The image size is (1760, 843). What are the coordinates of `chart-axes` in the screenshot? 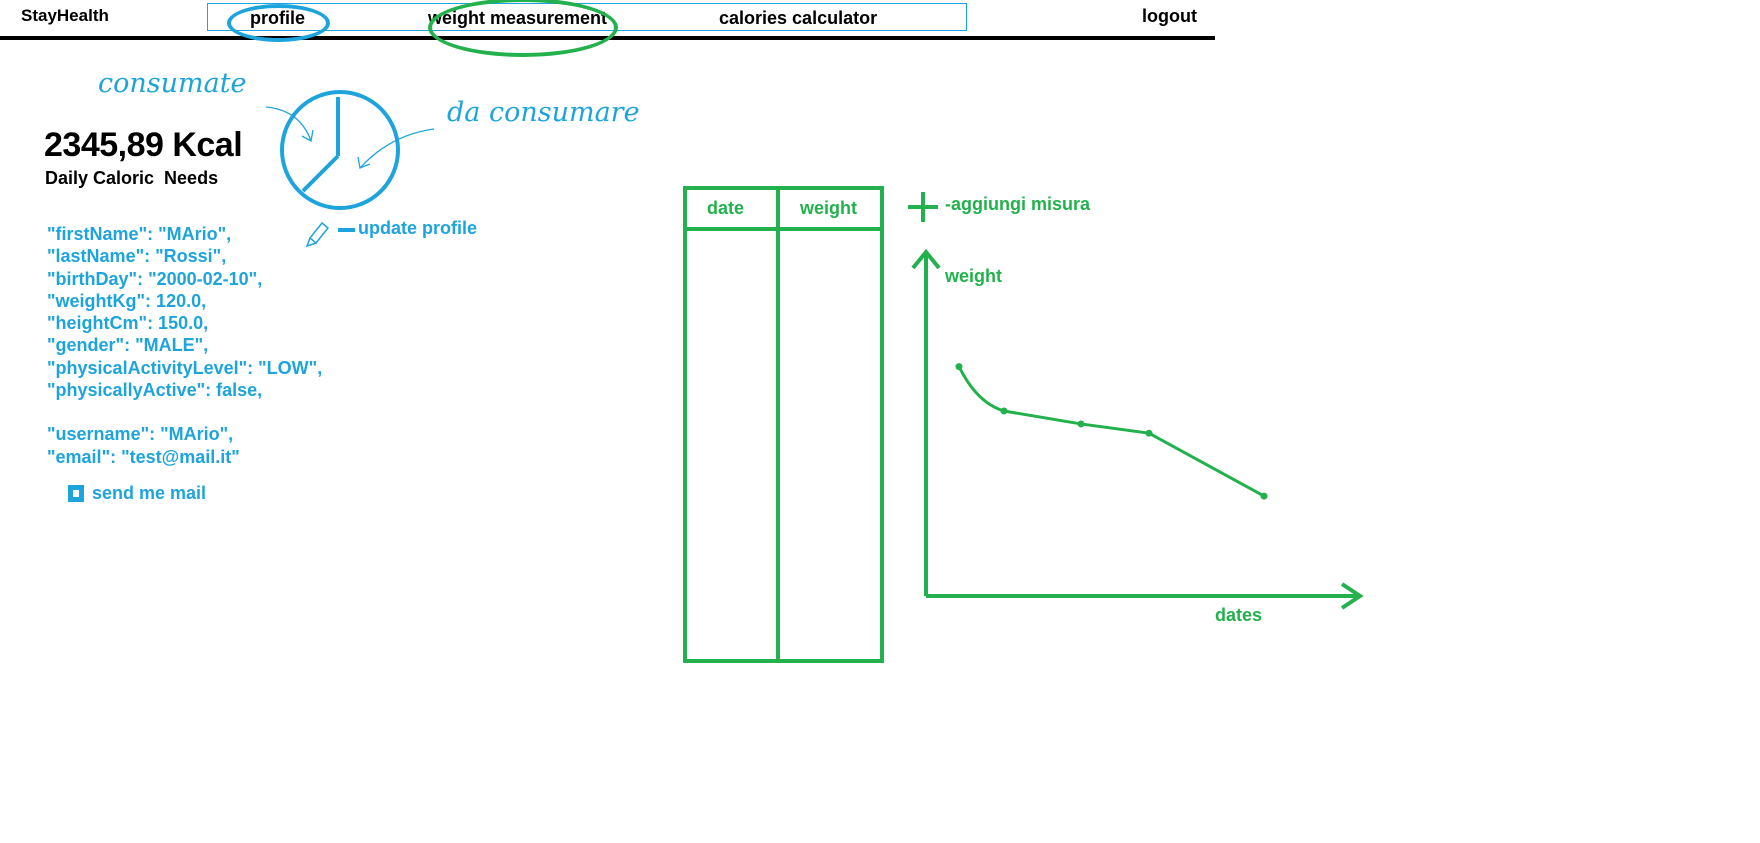 It's located at (1137, 429).